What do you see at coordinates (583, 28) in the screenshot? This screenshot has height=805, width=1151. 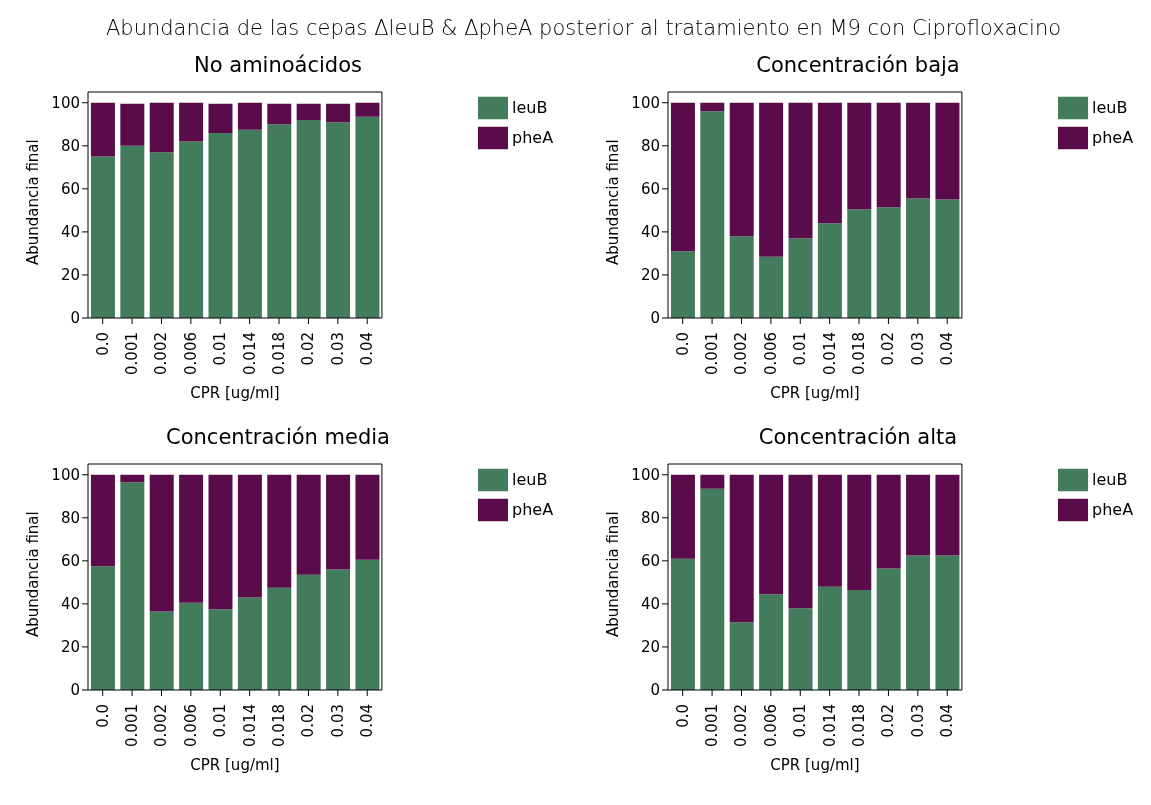 I see `text: Abundancia de las cepas ΔleuB & ΔpheA posterior al tratamiento en M9 con Ciprofloxacino` at bounding box center [583, 28].